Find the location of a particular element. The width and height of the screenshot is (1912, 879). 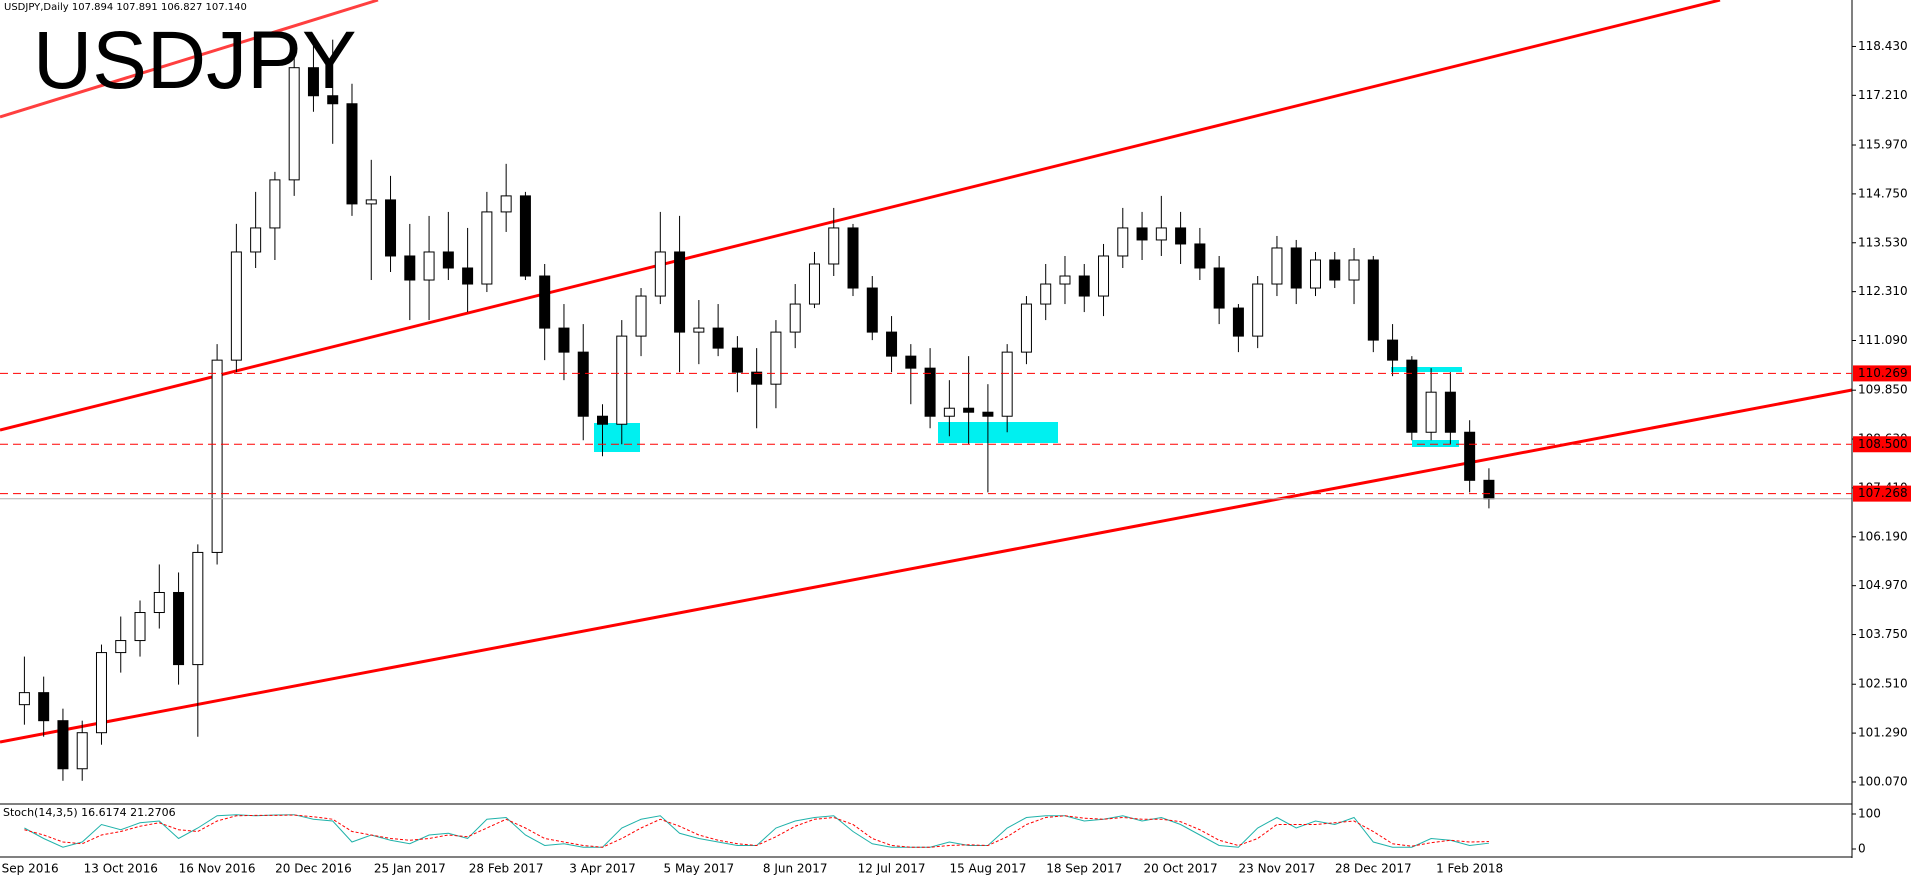

y-tick-label: 112.310 is located at coordinates (1883, 291).